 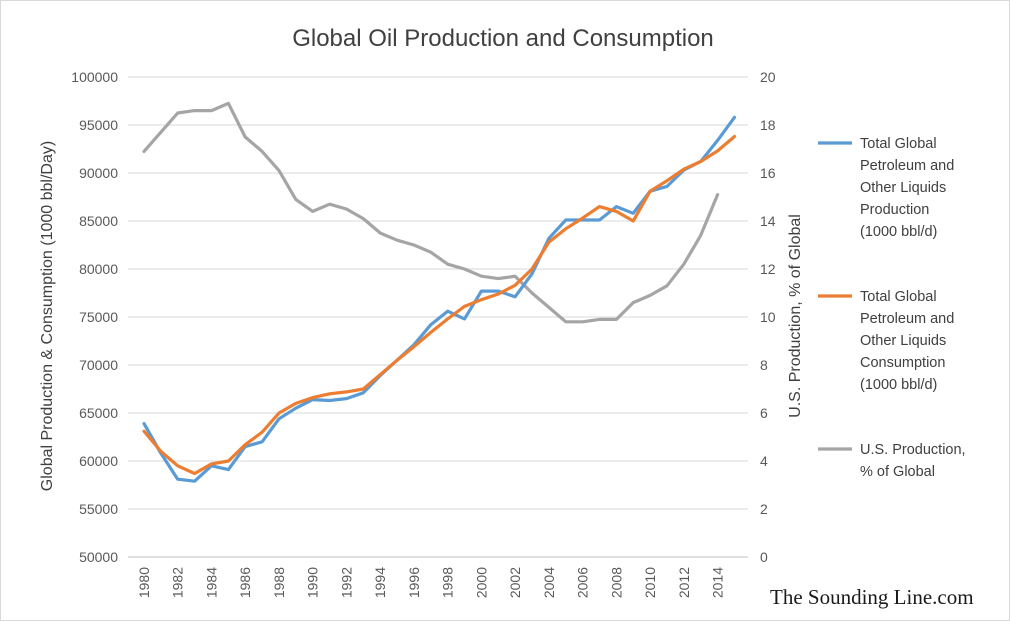 What do you see at coordinates (380, 582) in the screenshot?
I see `x-tick-label: 1994` at bounding box center [380, 582].